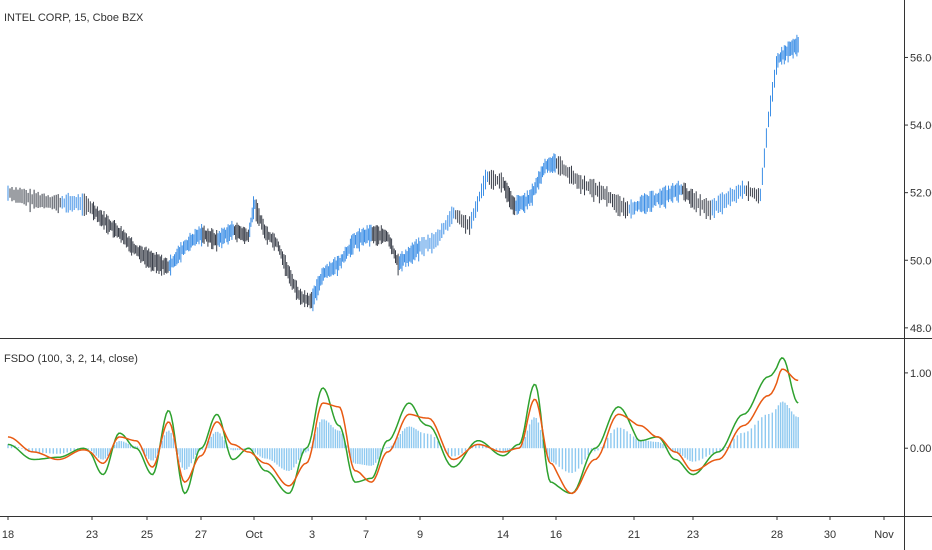  Describe the element at coordinates (201, 535) in the screenshot. I see `time-tick-label: 27` at that location.